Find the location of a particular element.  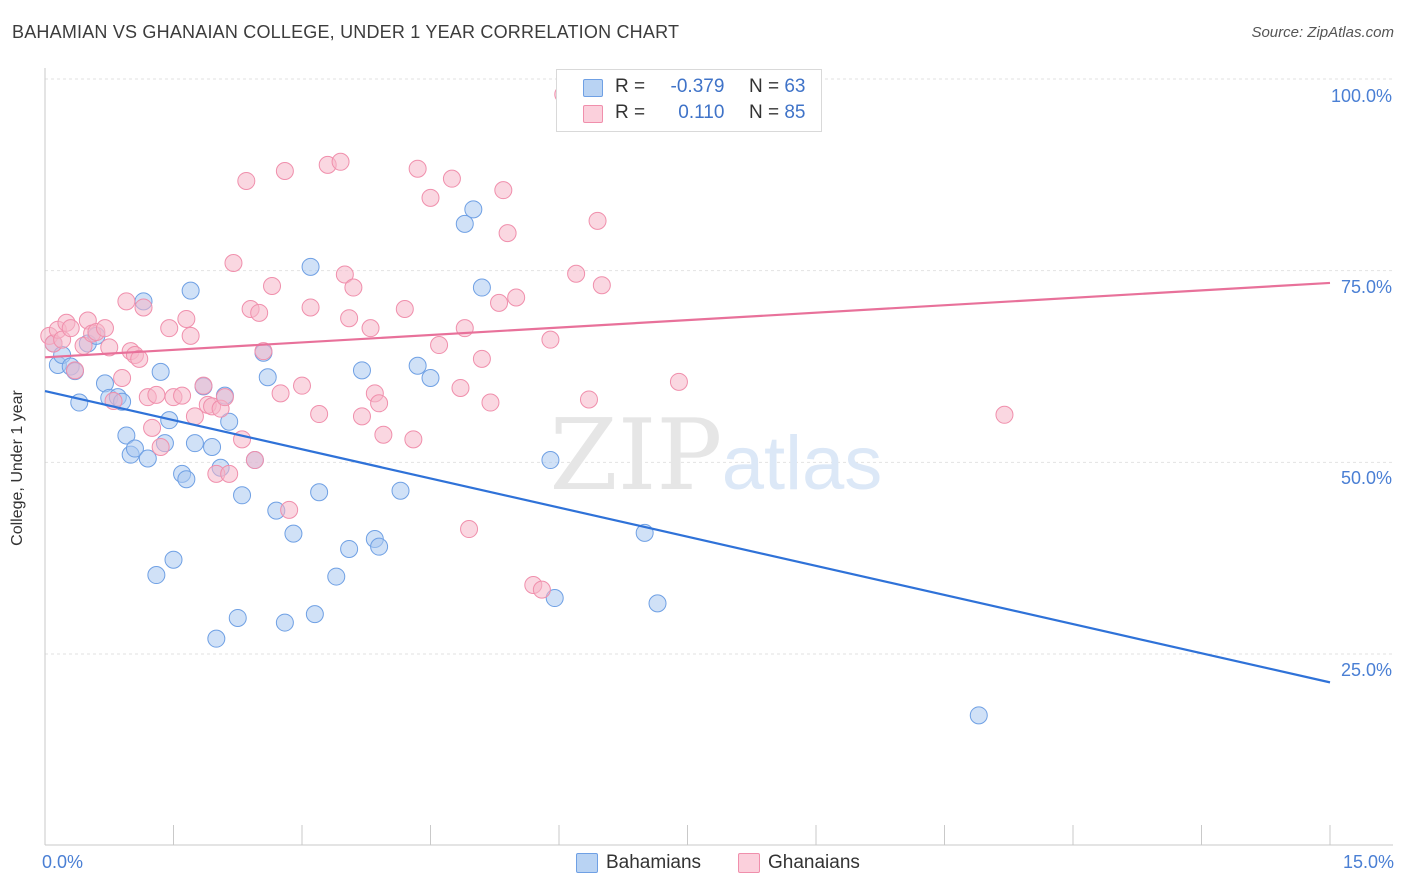

source-label: Source: ZipAtlas.com is located at coordinates (1322, 32).